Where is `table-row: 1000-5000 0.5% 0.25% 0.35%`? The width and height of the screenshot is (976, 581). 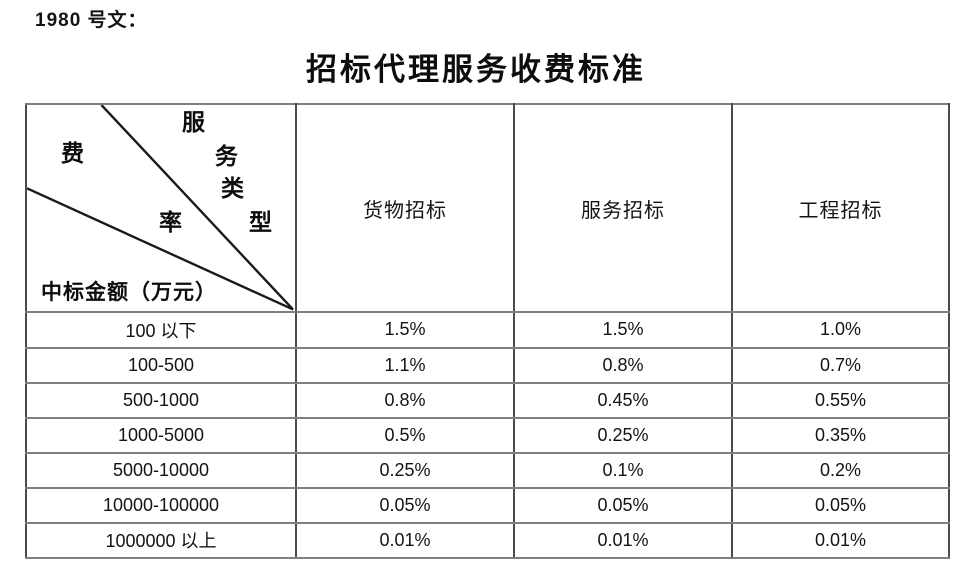
table-row: 1000-5000 0.5% 0.25% 0.35% is located at coordinates (487, 435).